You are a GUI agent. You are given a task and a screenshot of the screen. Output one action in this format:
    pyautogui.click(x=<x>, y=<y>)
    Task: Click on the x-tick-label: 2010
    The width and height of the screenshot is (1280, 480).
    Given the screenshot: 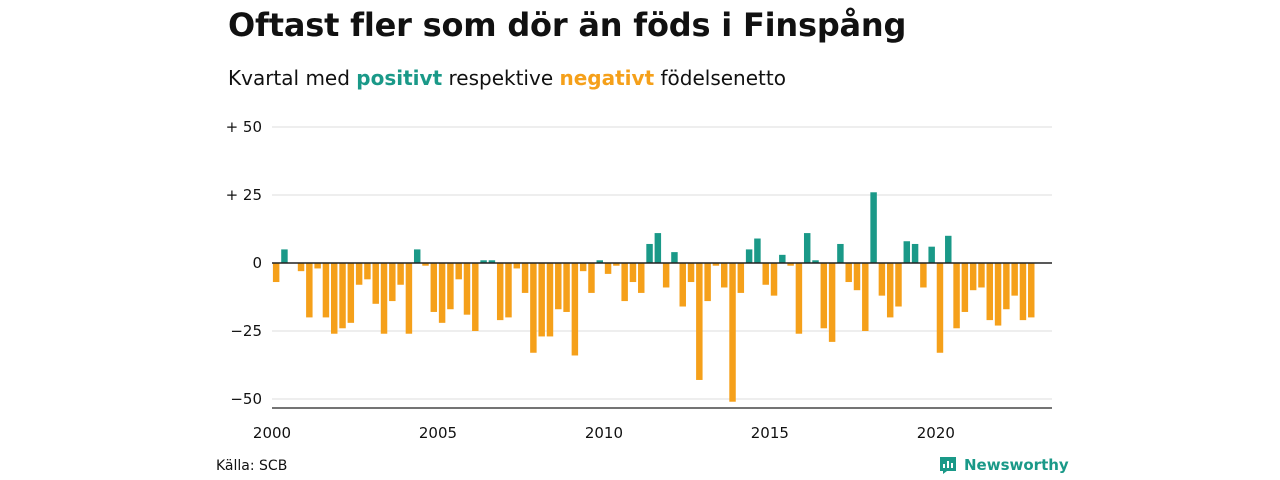 What is the action you would take?
    pyautogui.click(x=604, y=433)
    